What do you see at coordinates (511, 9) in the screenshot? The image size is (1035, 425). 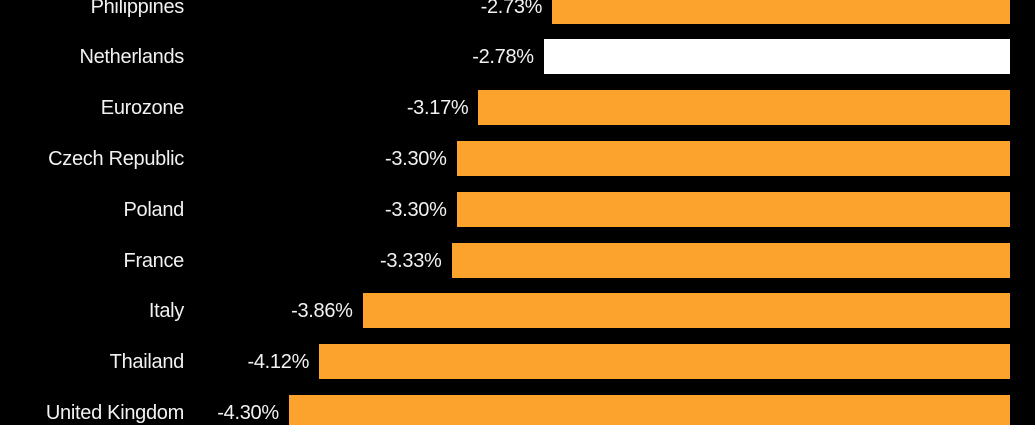 I see `value-label: -2.73%` at bounding box center [511, 9].